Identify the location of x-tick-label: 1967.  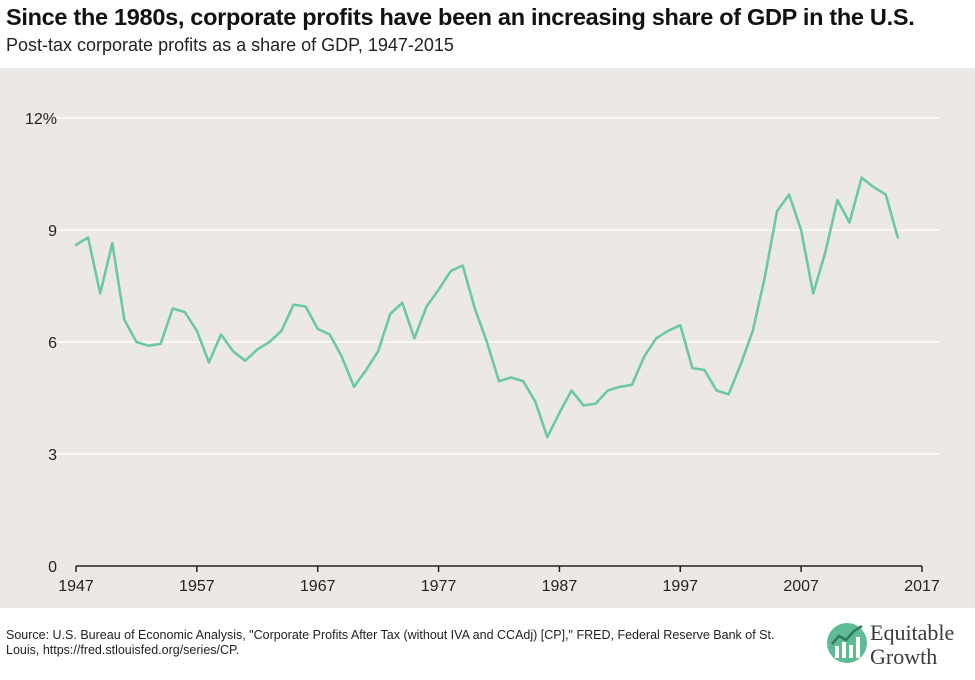
(318, 586).